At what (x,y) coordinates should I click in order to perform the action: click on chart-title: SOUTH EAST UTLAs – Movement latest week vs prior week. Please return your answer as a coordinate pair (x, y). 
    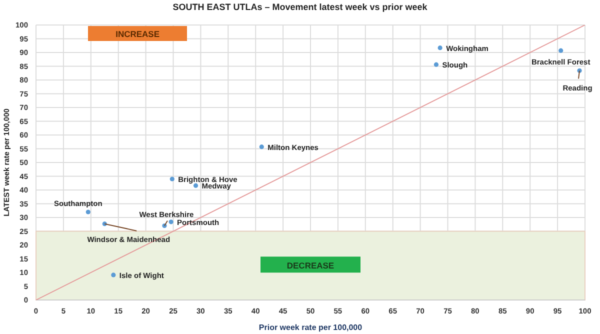
    Looking at the image, I should click on (300, 7).